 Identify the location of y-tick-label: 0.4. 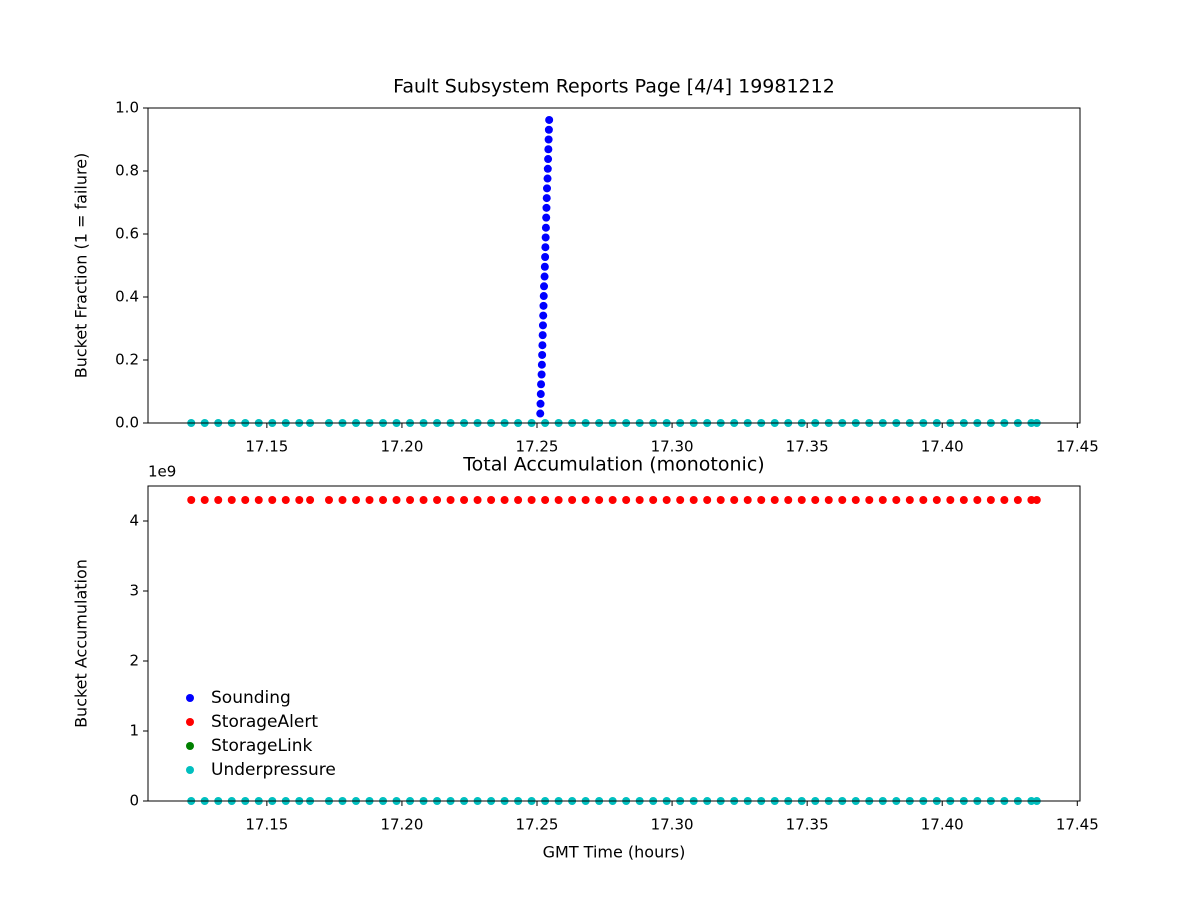
(127, 297).